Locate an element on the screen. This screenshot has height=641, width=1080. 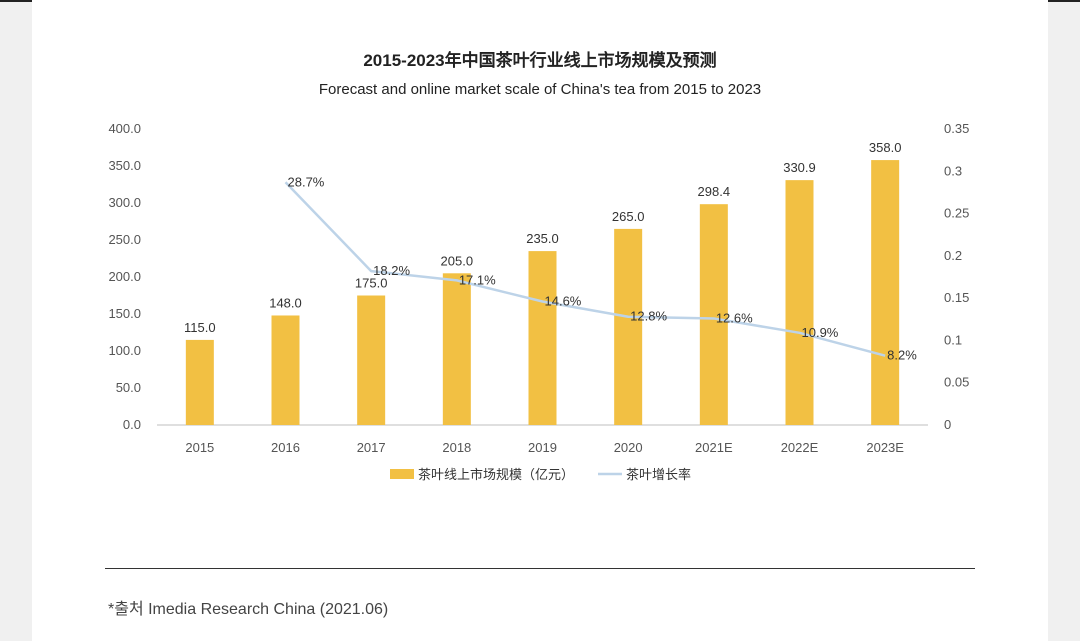
bar-value-label: 115.0 is located at coordinates (200, 327).